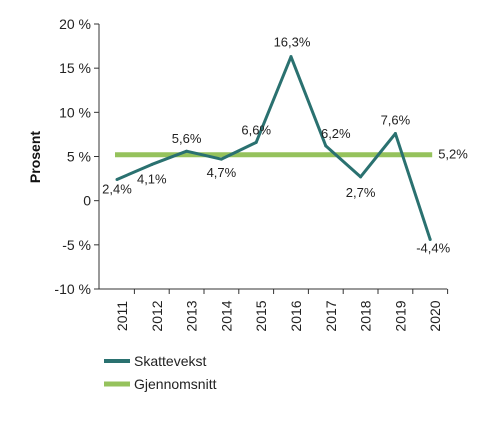  I want to click on x-tick-label: 2018, so click(366, 315).